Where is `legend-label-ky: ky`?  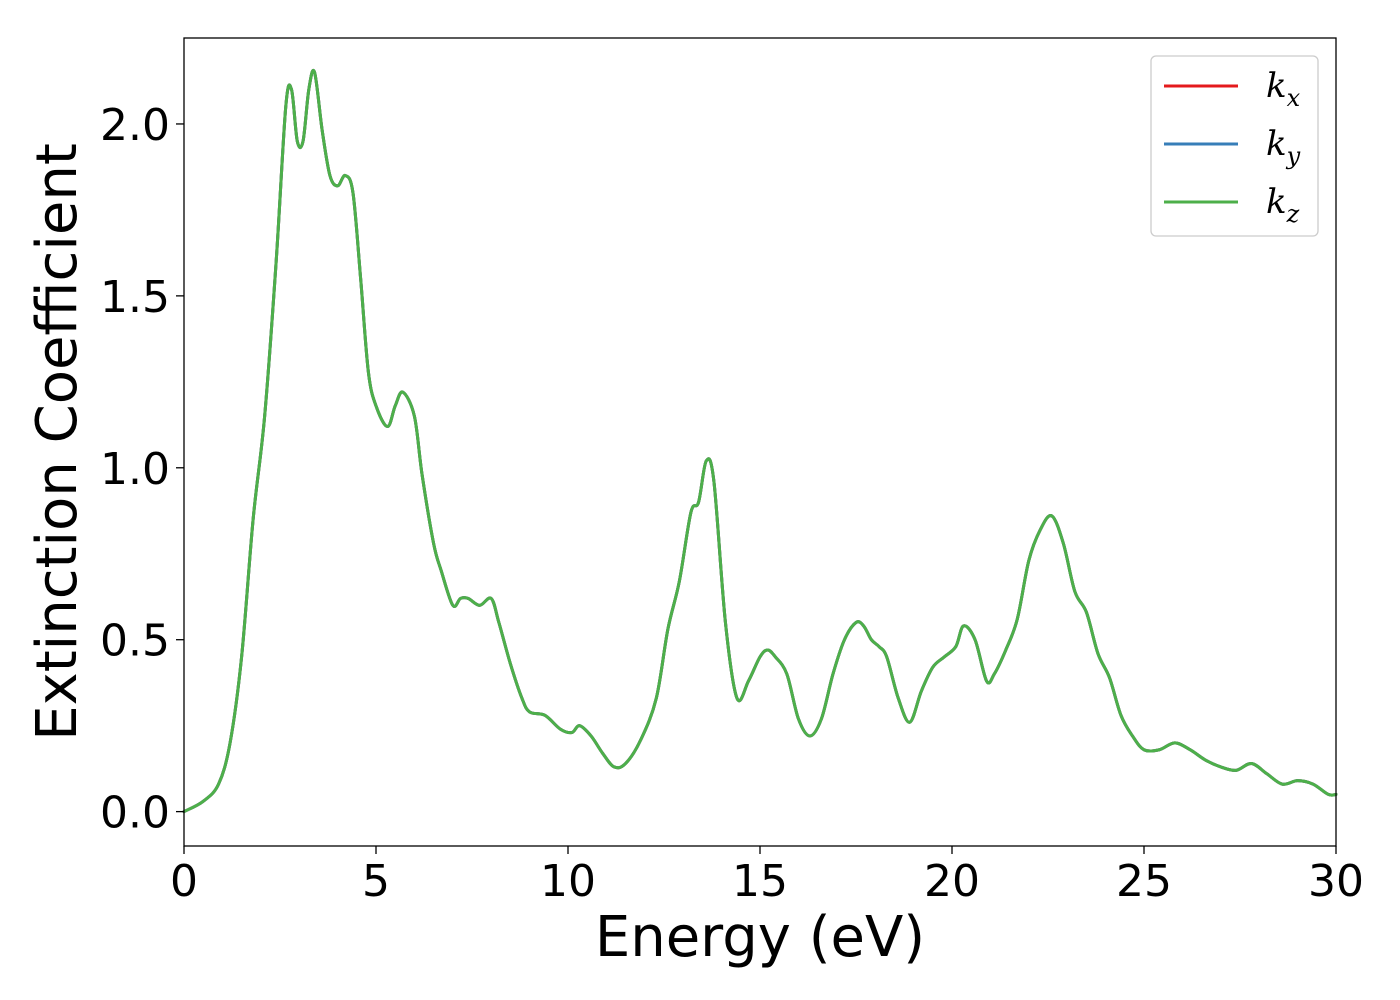 legend-label-ky: ky is located at coordinates (1283, 147).